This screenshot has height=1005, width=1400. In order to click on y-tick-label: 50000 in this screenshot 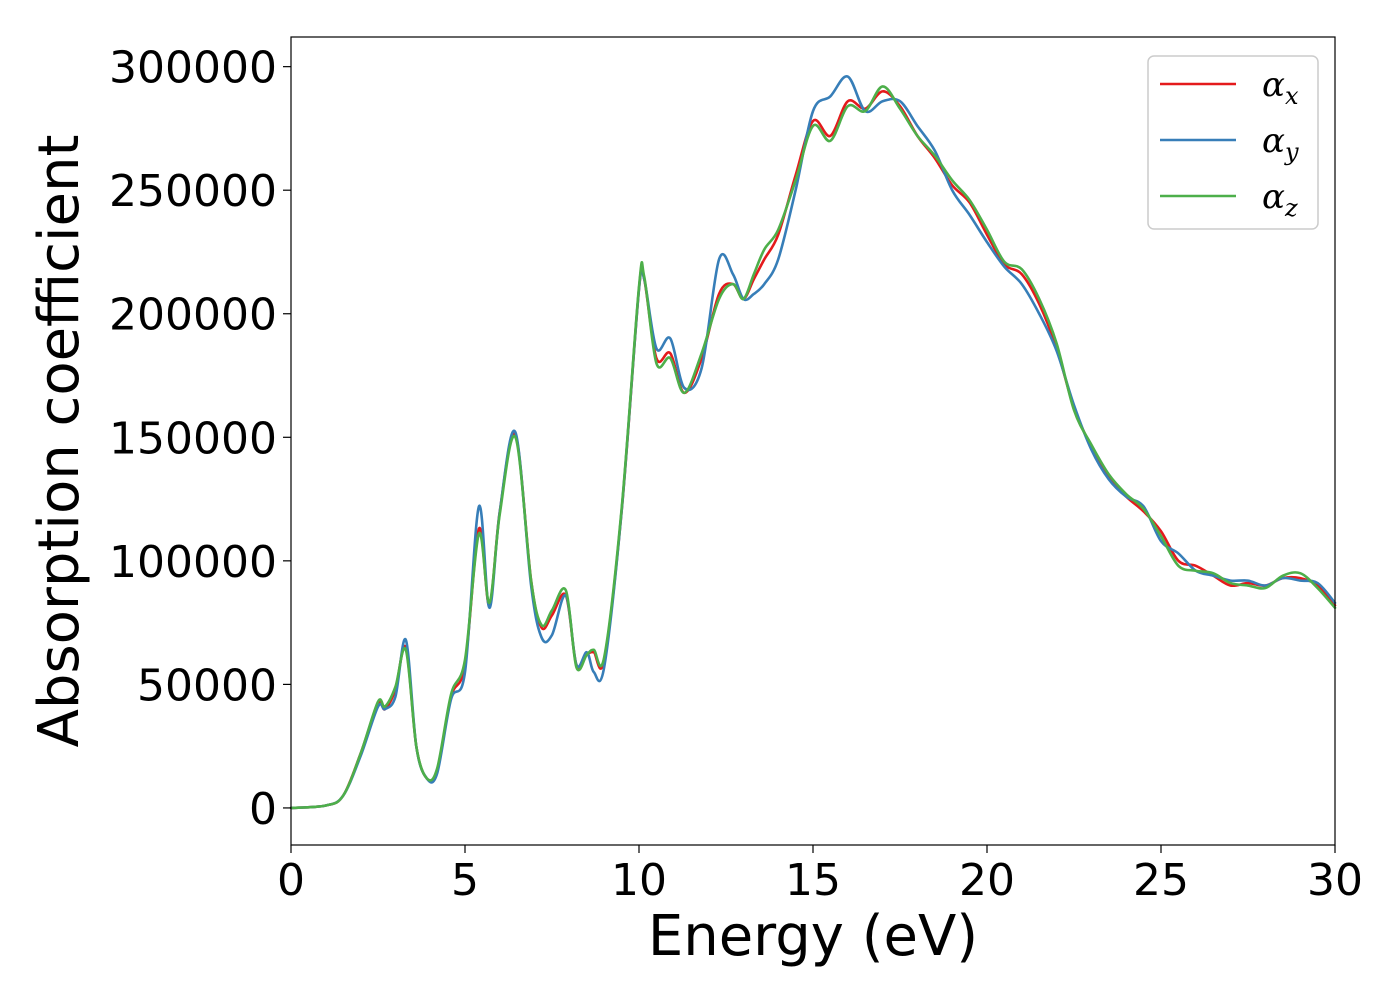, I will do `click(207, 685)`.